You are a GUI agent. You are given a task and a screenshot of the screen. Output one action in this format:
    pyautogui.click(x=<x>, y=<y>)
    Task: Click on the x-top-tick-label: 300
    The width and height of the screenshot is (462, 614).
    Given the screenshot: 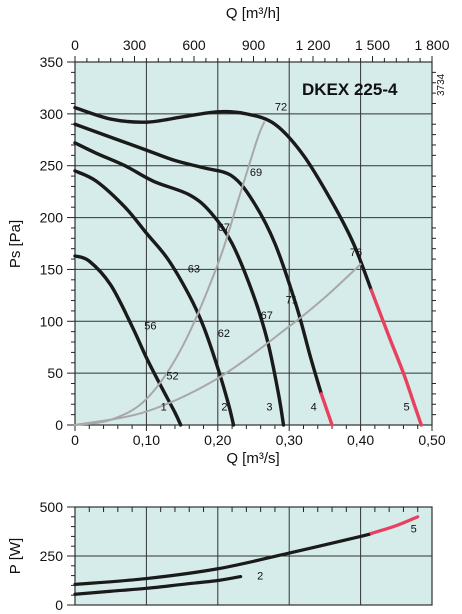 What is the action you would take?
    pyautogui.click(x=135, y=45)
    